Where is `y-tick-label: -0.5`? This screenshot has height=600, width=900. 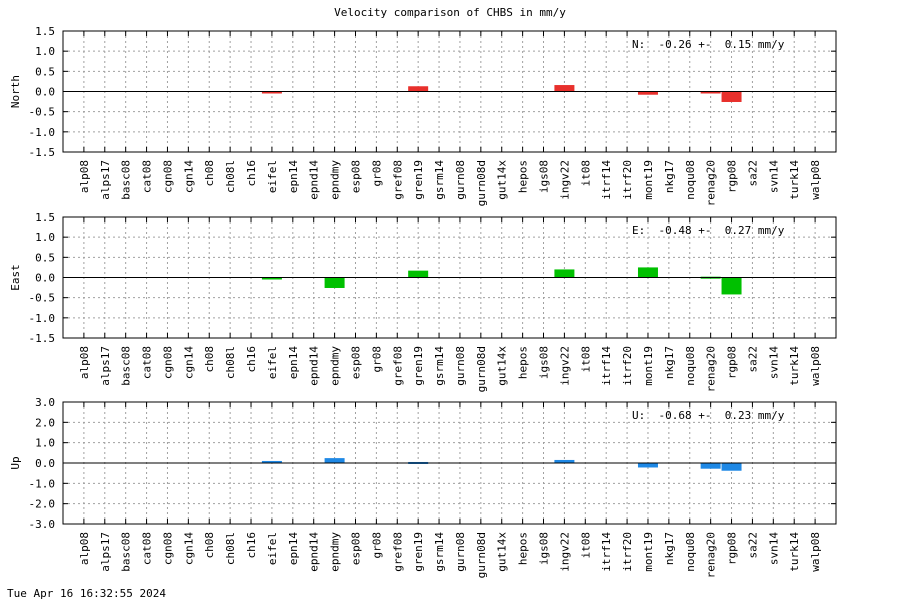 y-tick-label: -0.5 is located at coordinates (42, 112).